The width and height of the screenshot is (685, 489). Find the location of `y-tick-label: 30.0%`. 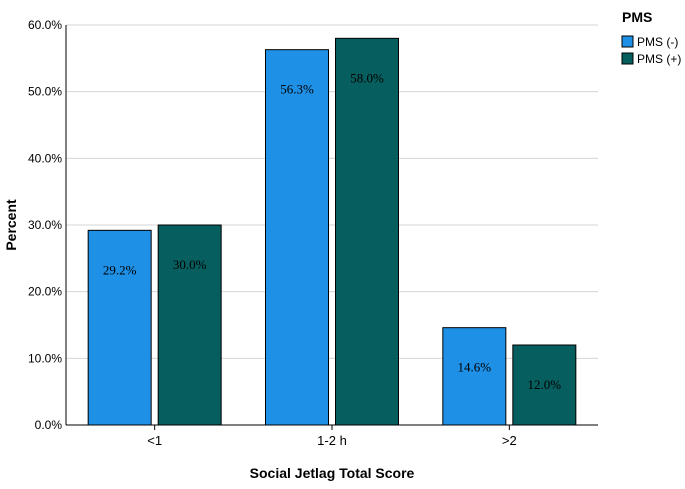

y-tick-label: 30.0% is located at coordinates (45, 225).